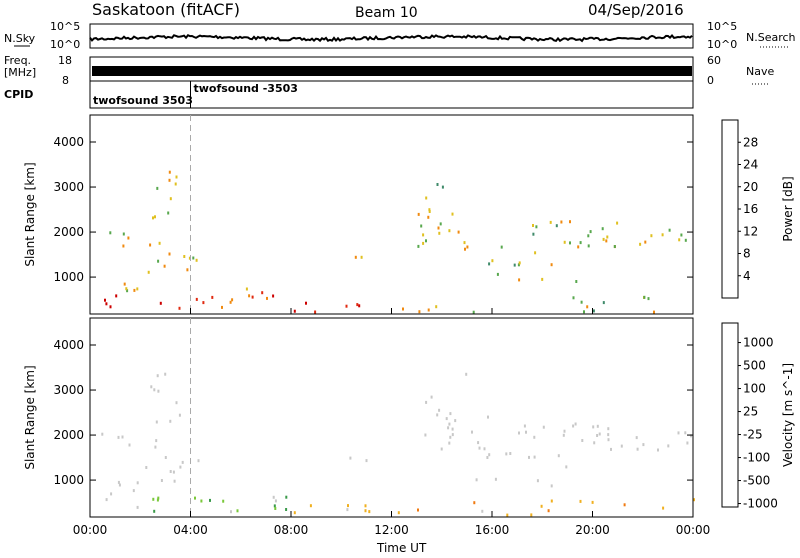  What do you see at coordinates (68, 232) in the screenshot?
I see `y-tick-label: 2000` at bounding box center [68, 232].